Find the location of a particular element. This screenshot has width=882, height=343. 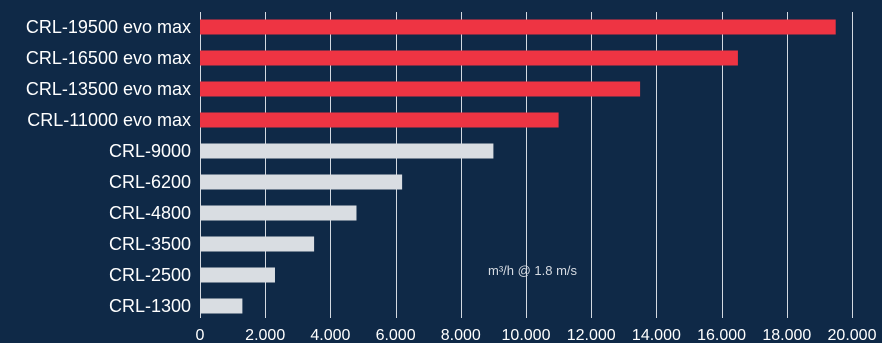

category-label: CRL-9000 is located at coordinates (150, 151).